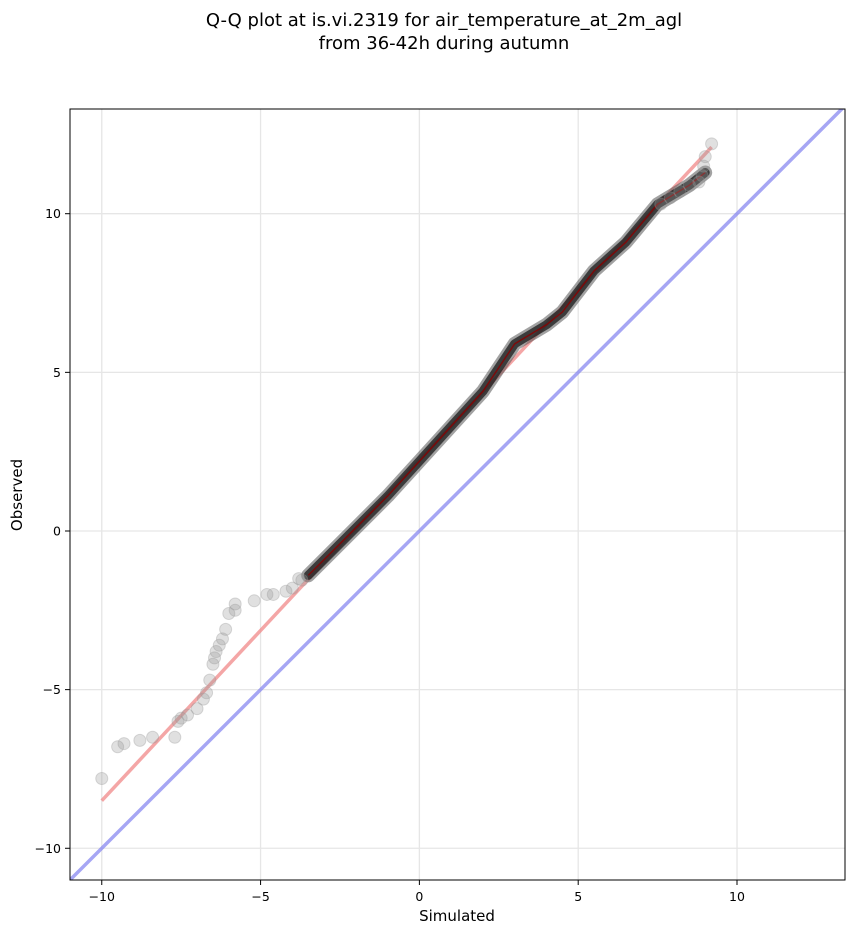 Image resolution: width=854 pixels, height=934 pixels. Describe the element at coordinates (102, 896) in the screenshot. I see `x-tick-label: −10` at that location.